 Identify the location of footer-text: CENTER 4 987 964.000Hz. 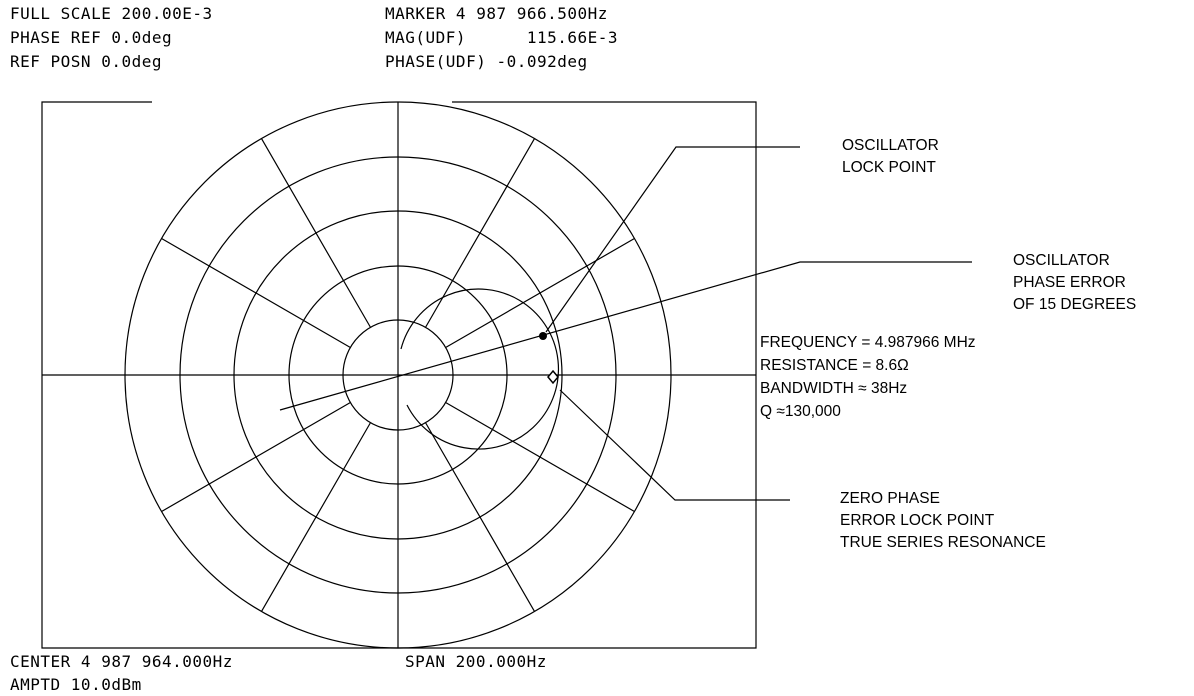
(121, 661).